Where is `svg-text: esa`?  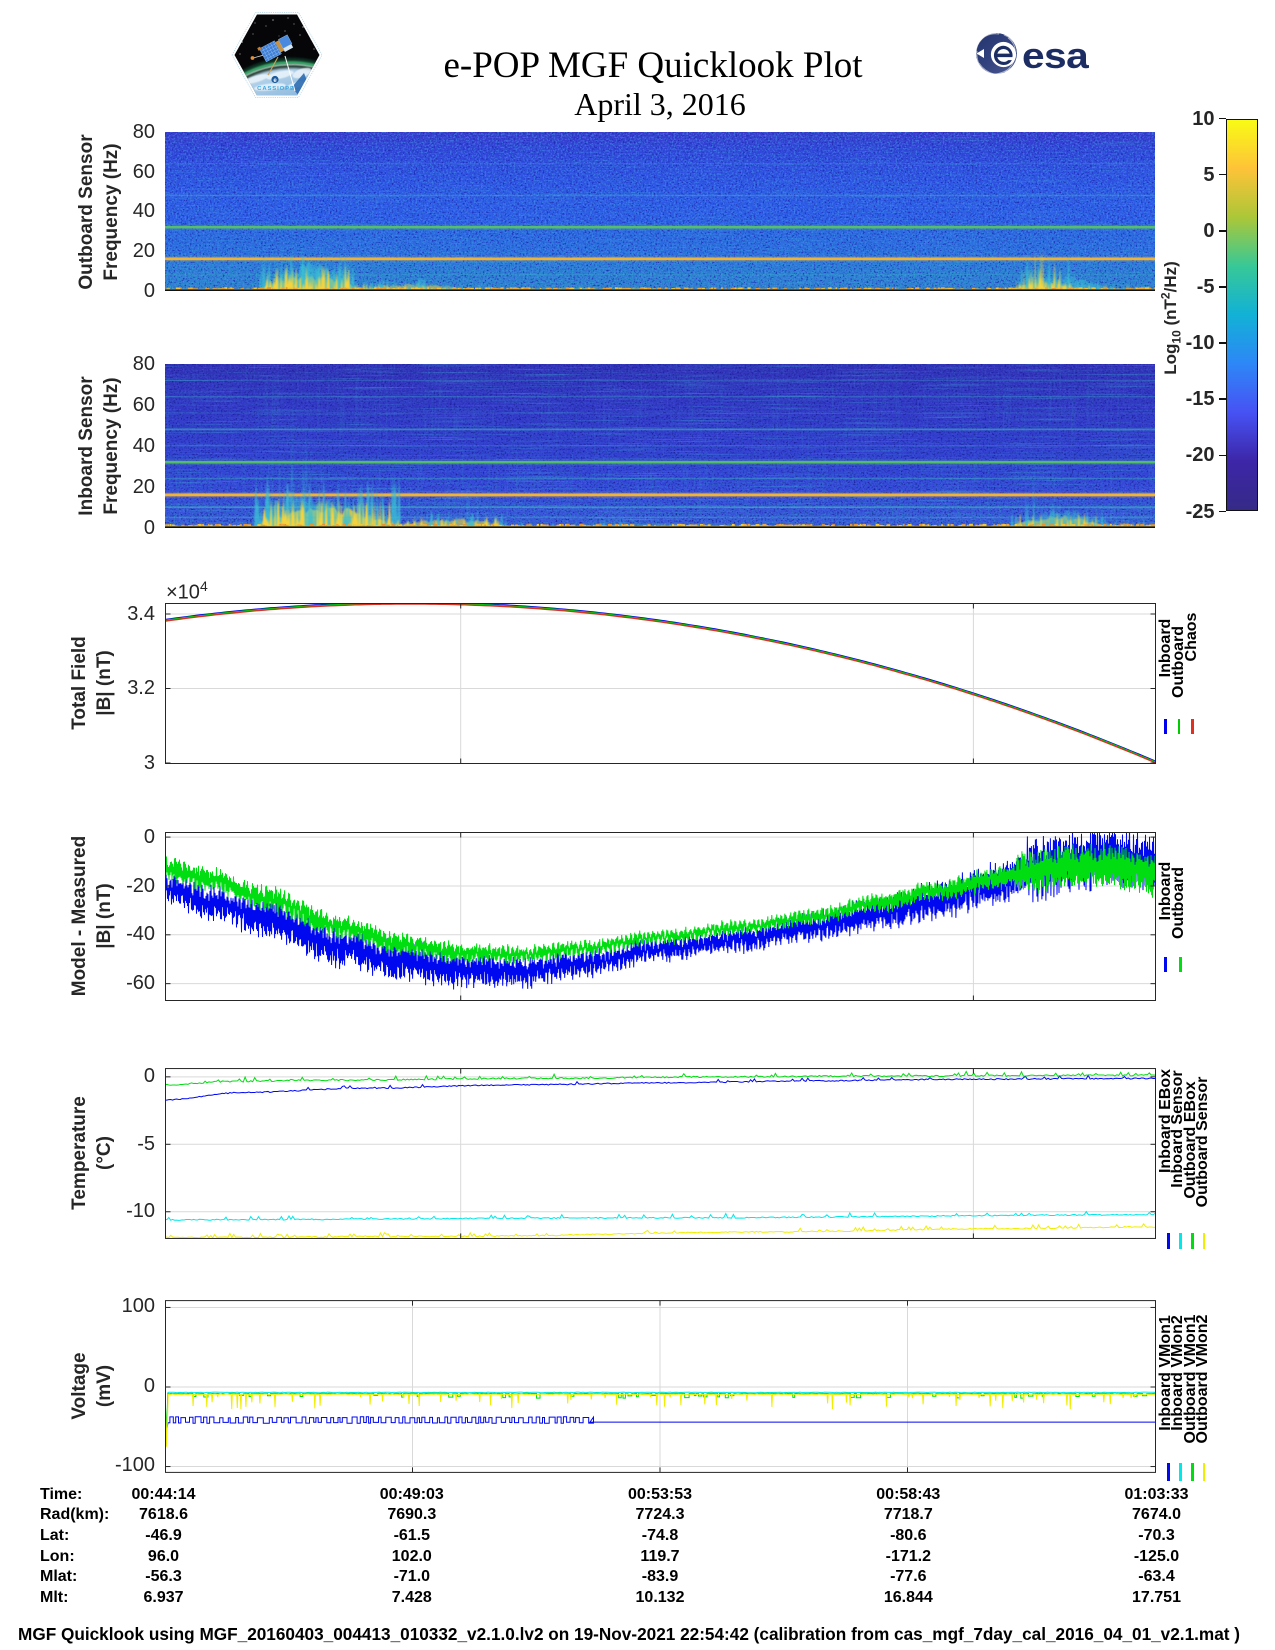
svg-text: esa is located at coordinates (1055, 56).